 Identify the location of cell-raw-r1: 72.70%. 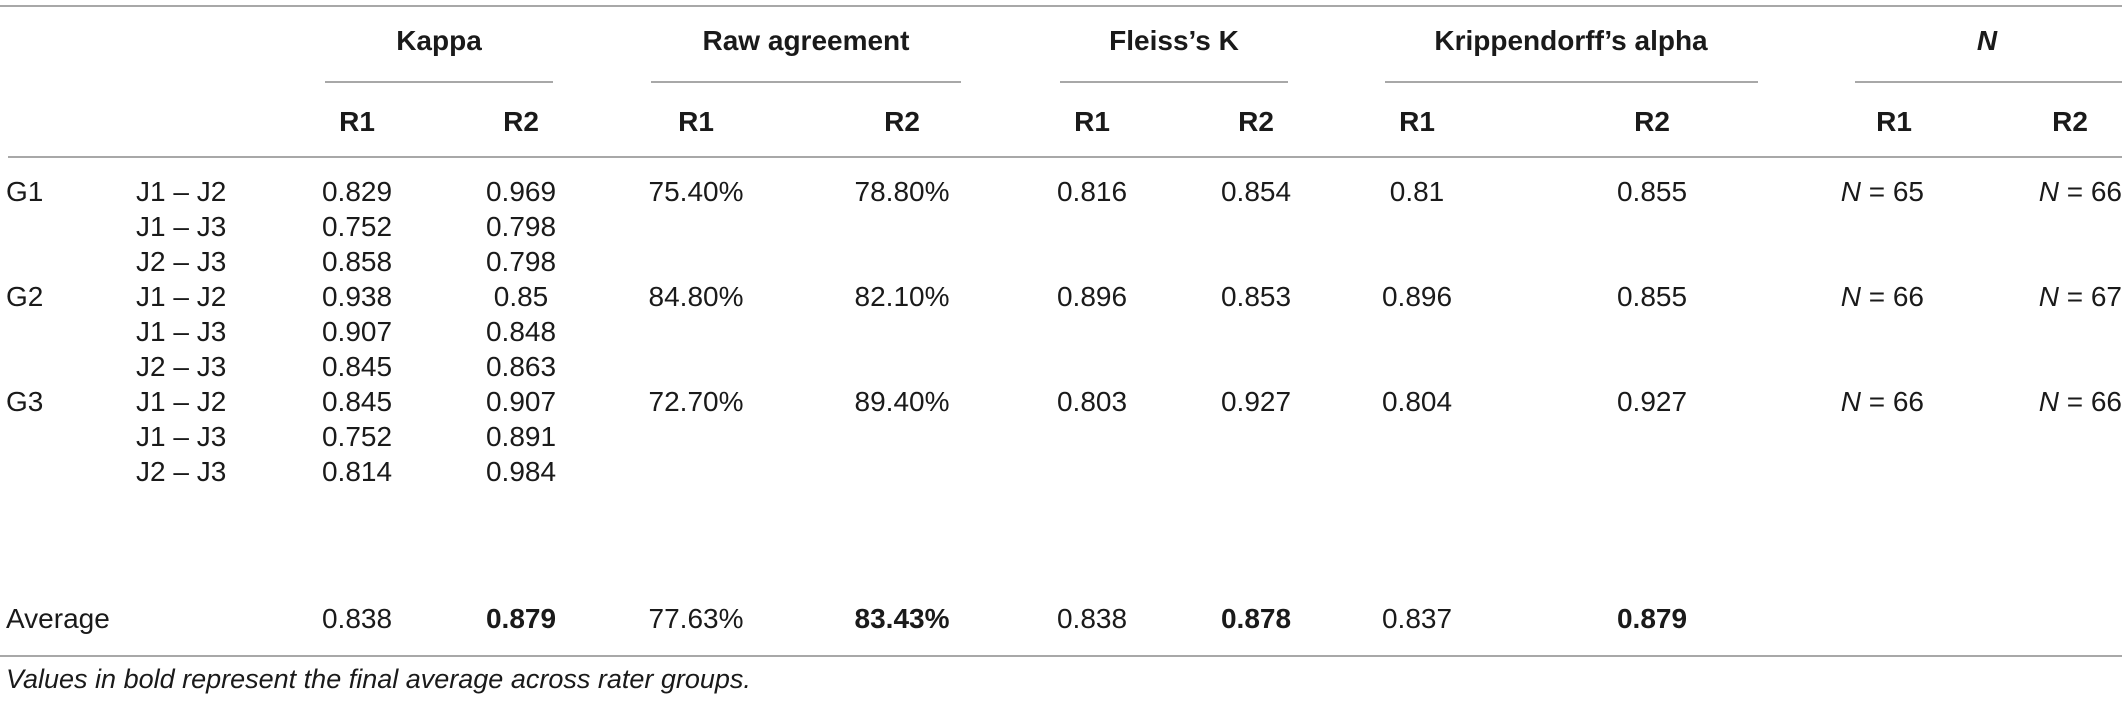
(696, 401).